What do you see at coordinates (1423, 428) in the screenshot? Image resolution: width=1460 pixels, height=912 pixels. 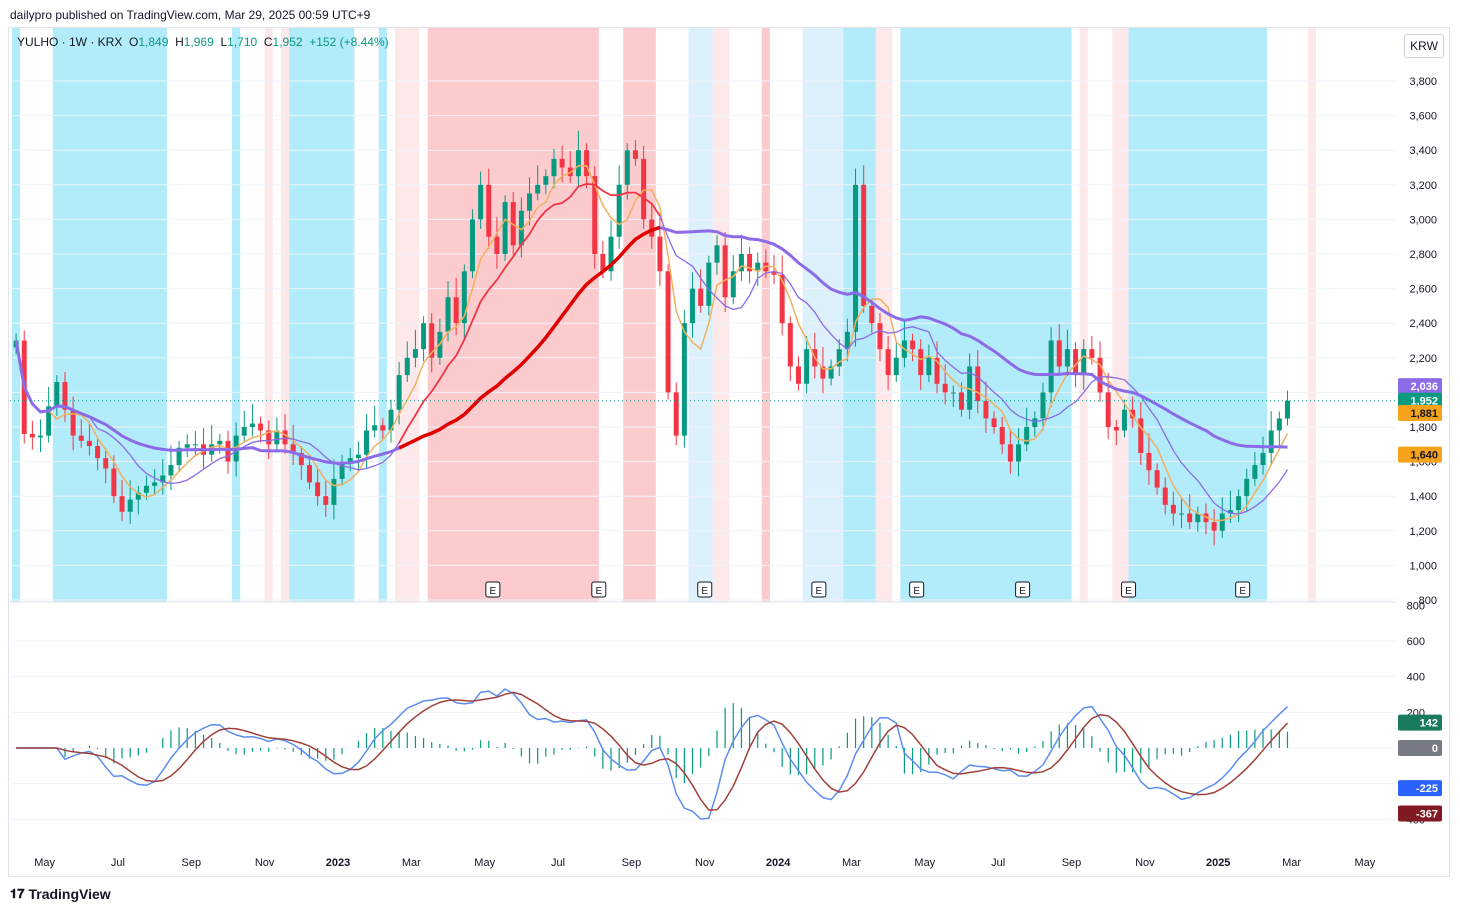 I see `price-tick-label: 1,800` at bounding box center [1423, 428].